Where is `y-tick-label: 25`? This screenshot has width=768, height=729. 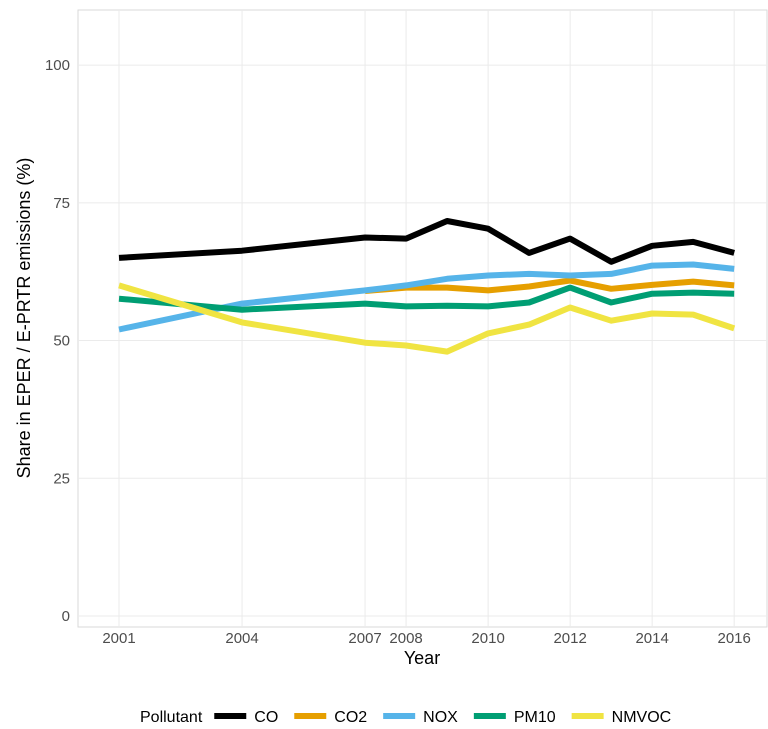
y-tick-label: 25 is located at coordinates (61, 478).